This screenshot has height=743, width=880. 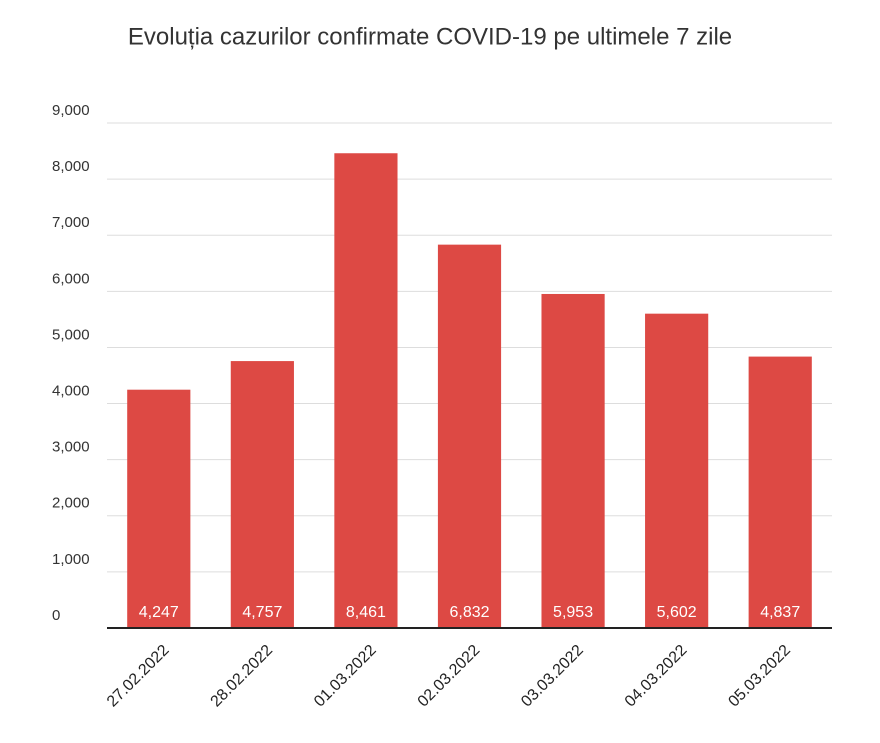 What do you see at coordinates (71, 110) in the screenshot?
I see `y-tick-label: 9,000` at bounding box center [71, 110].